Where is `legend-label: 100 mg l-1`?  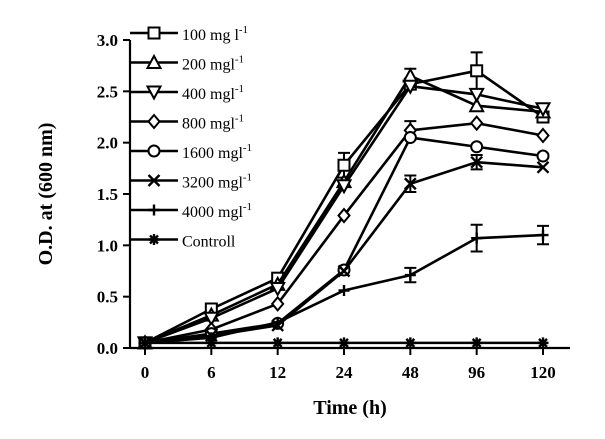
legend-label: 100 mg l-1 is located at coordinates (215, 34).